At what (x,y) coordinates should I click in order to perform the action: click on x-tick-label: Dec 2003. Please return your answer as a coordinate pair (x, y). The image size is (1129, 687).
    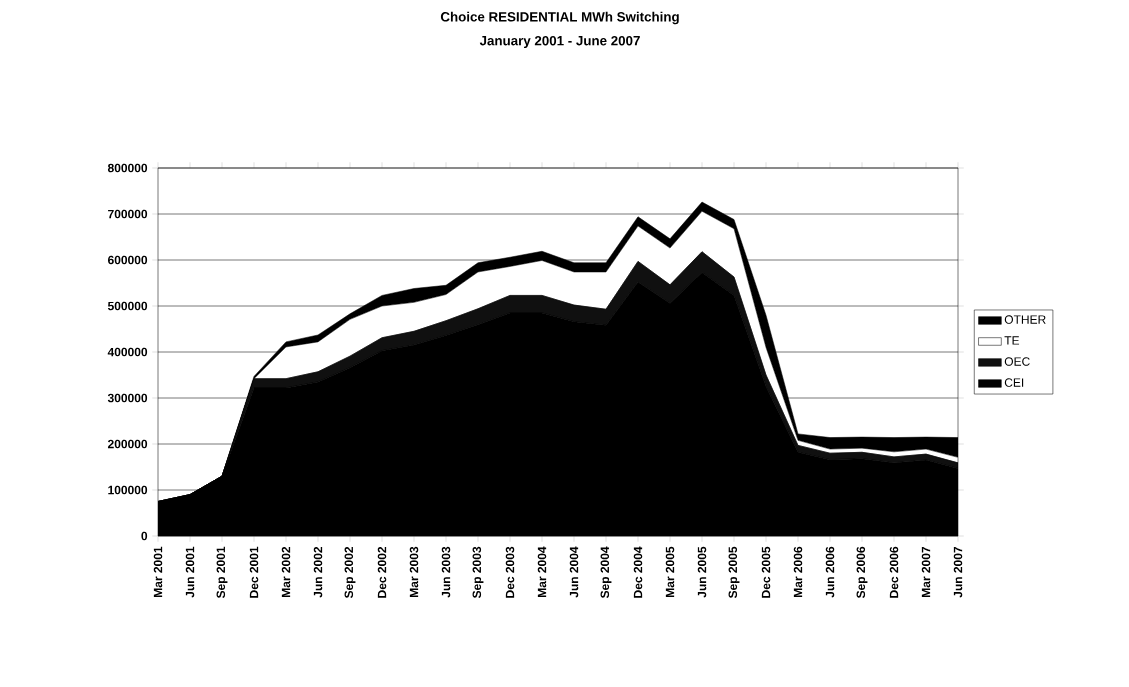
    Looking at the image, I should click on (510, 572).